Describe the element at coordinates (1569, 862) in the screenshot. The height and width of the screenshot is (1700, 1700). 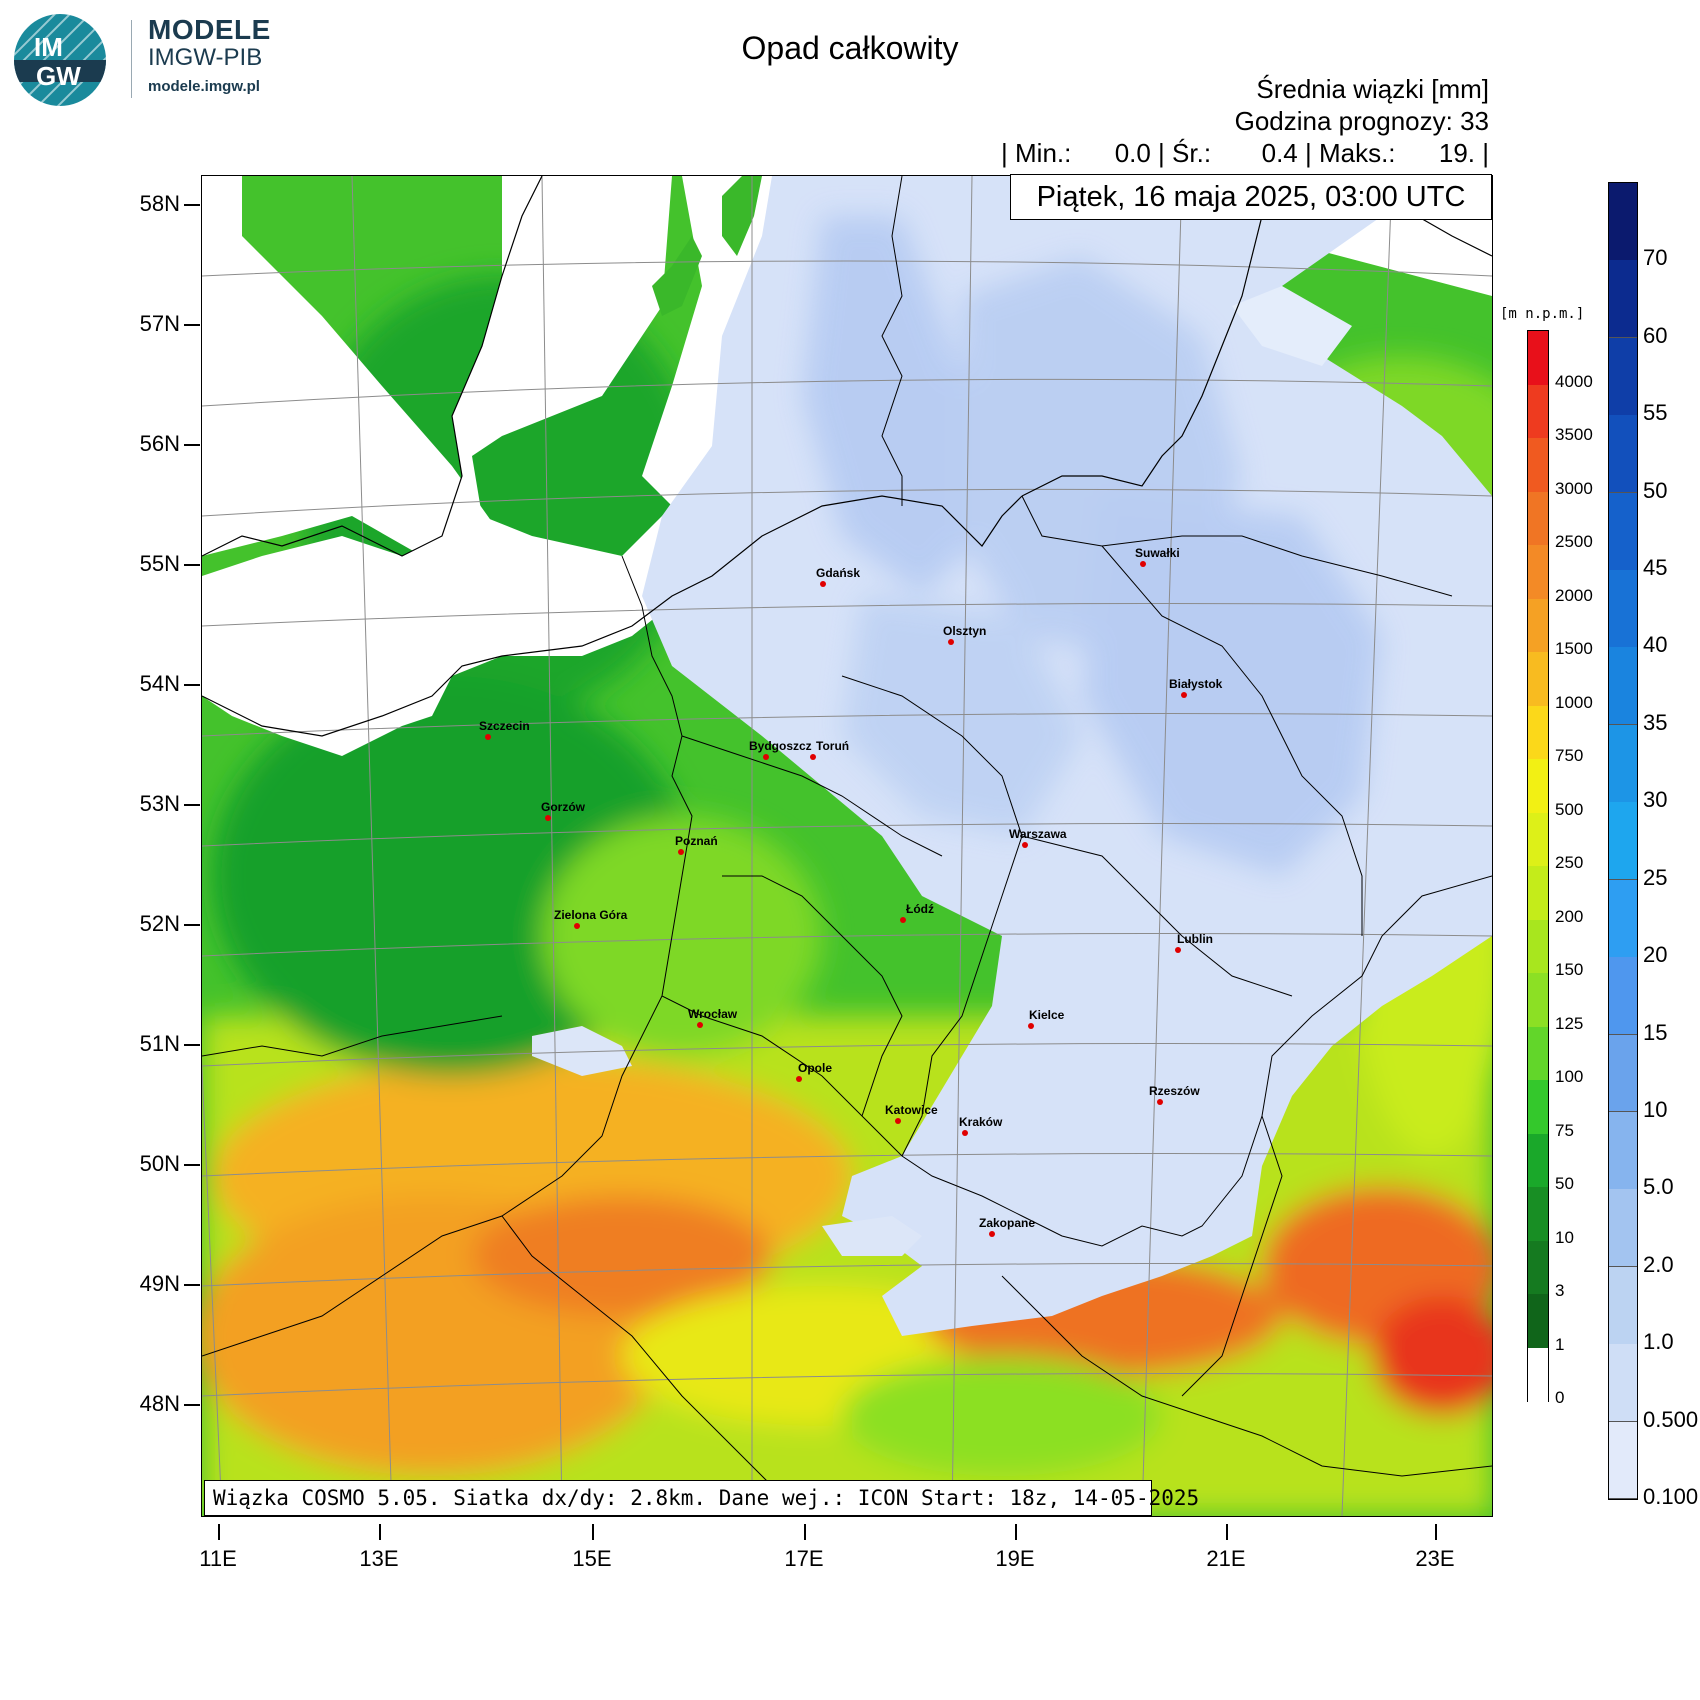
I see `elevation-tick-label: 250` at that location.